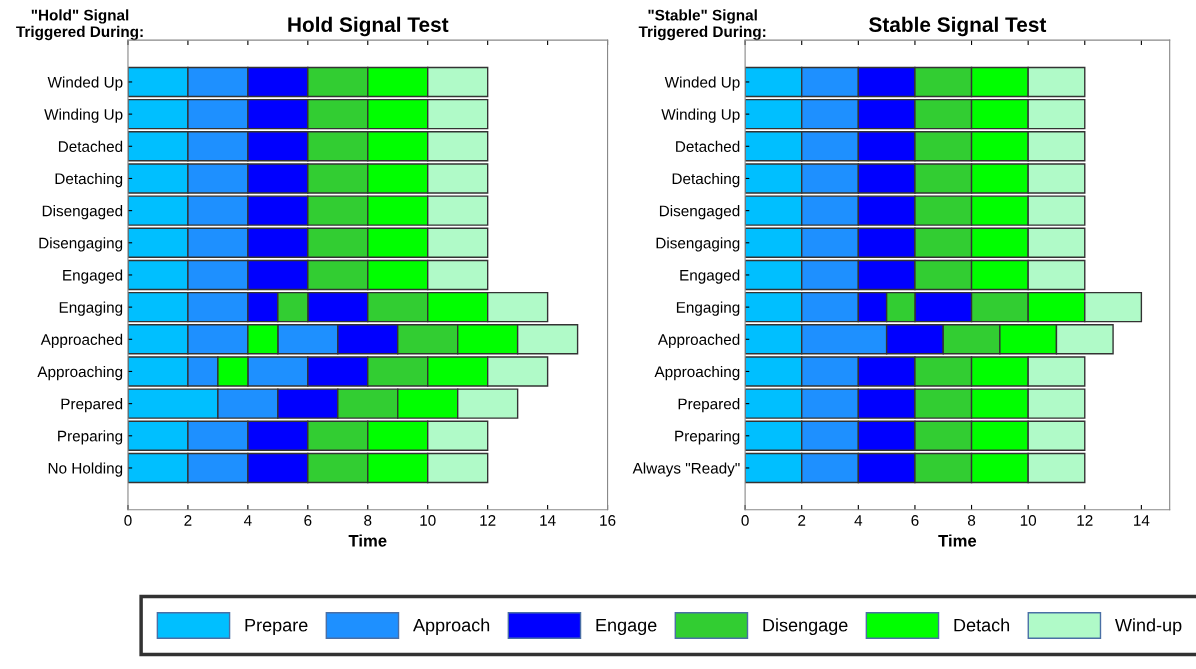 The width and height of the screenshot is (1196, 669). What do you see at coordinates (626, 627) in the screenshot?
I see `legend-label: Engage` at bounding box center [626, 627].